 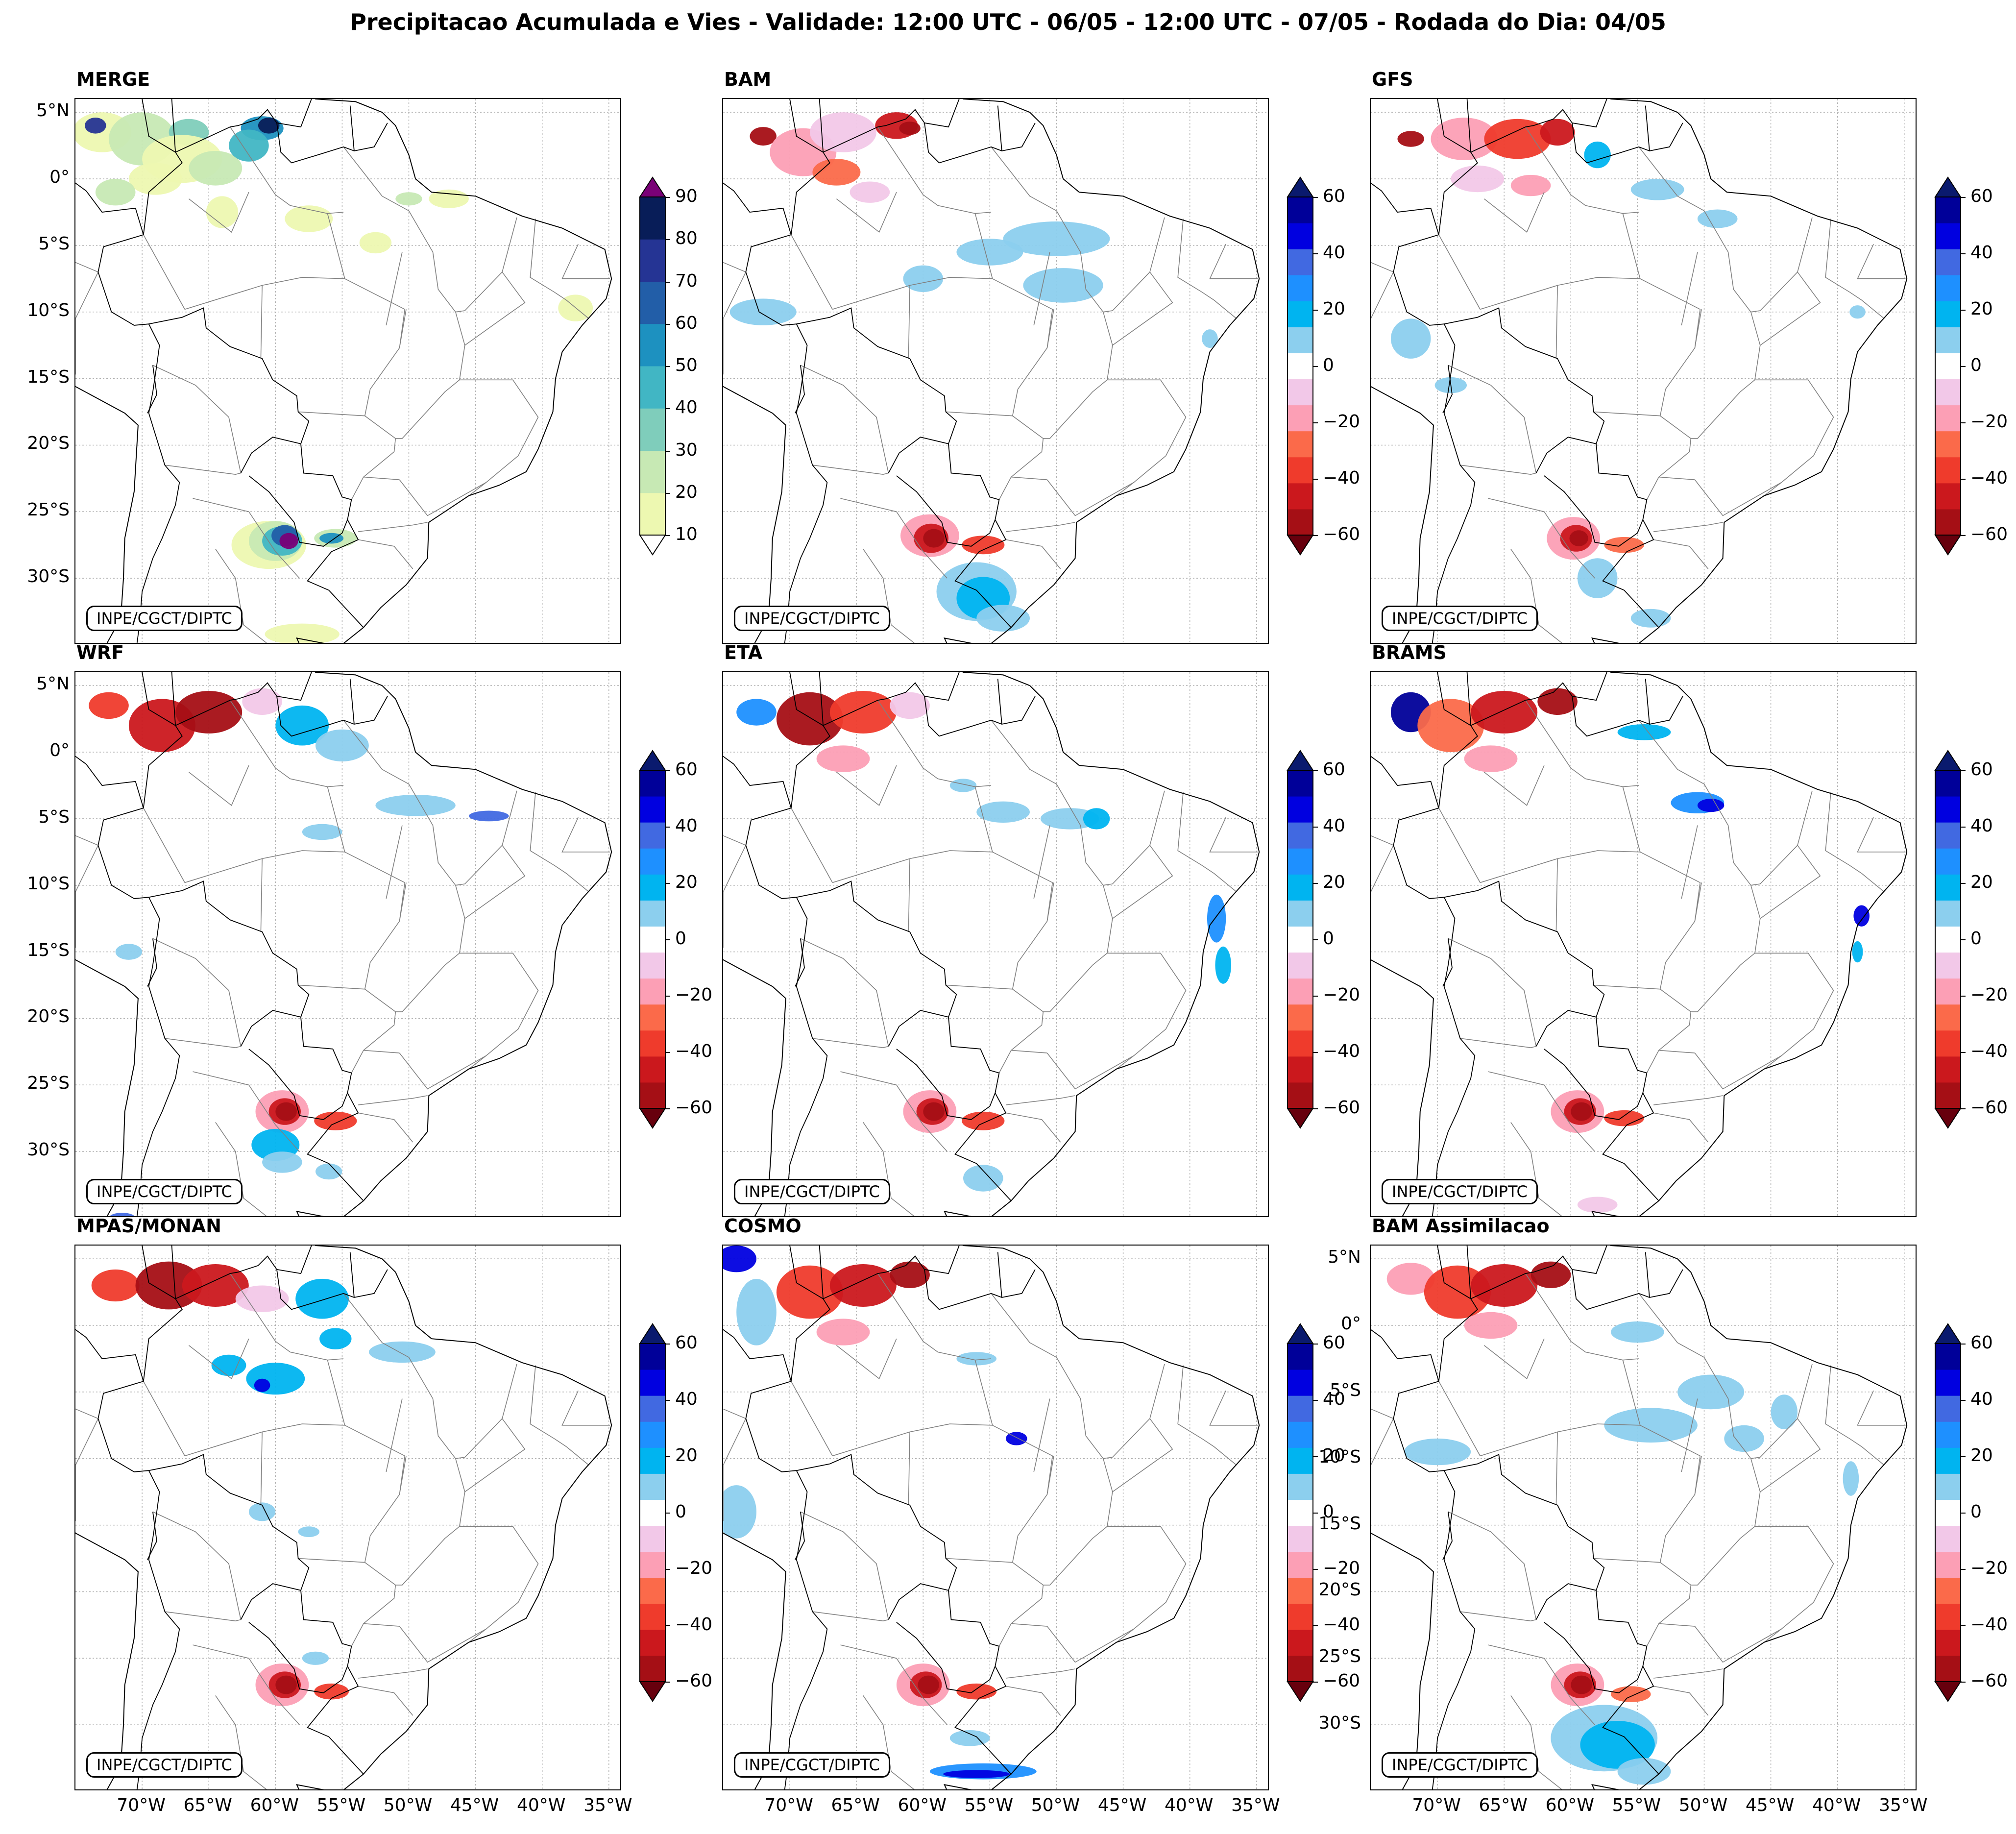 What do you see at coordinates (1989, 478) in the screenshot?
I see `colorbar-tick-label: −40` at bounding box center [1989, 478].